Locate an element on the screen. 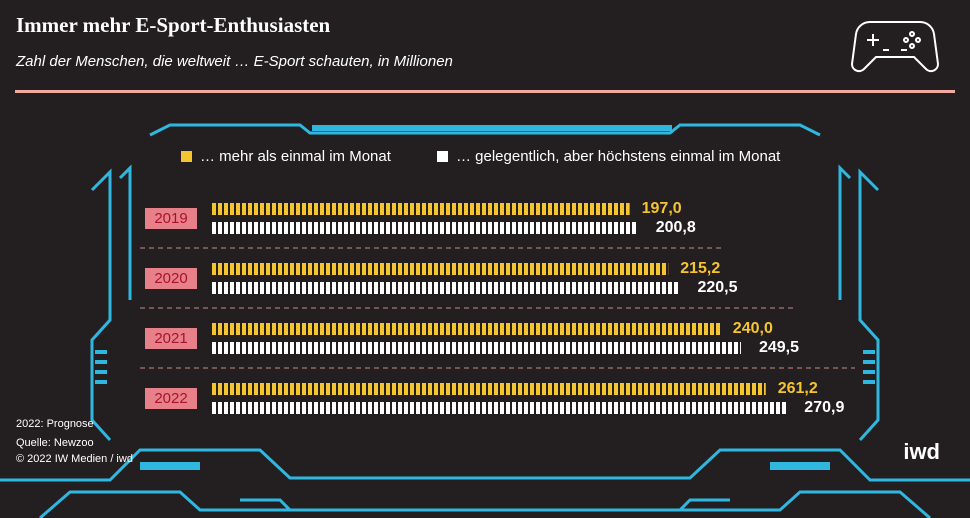 Image resolution: width=970 pixels, height=518 pixels. value-label: 215,2 is located at coordinates (700, 268).